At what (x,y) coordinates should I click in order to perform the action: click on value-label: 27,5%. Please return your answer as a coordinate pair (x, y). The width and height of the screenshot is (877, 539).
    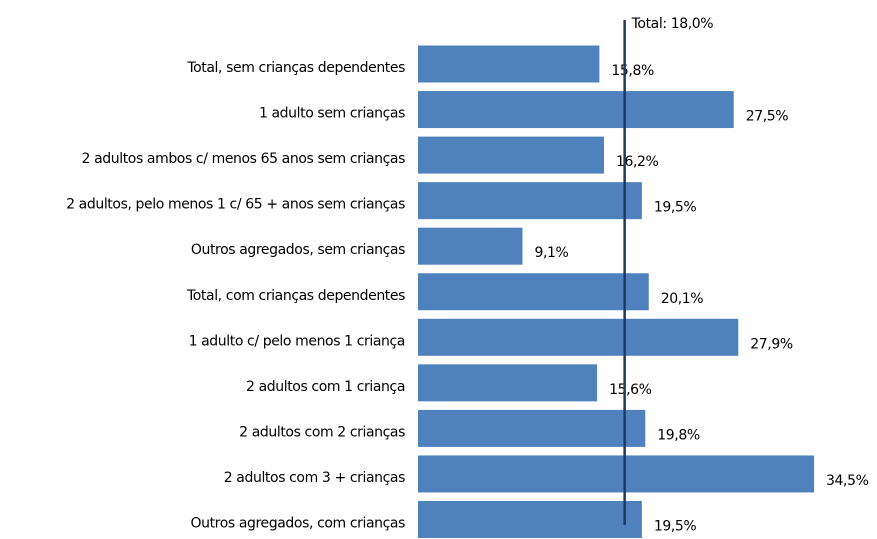
    Looking at the image, I should click on (767, 117).